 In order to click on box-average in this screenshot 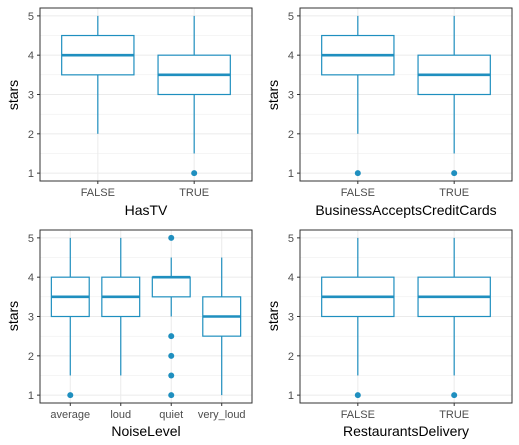, I will do `click(70, 318)`.